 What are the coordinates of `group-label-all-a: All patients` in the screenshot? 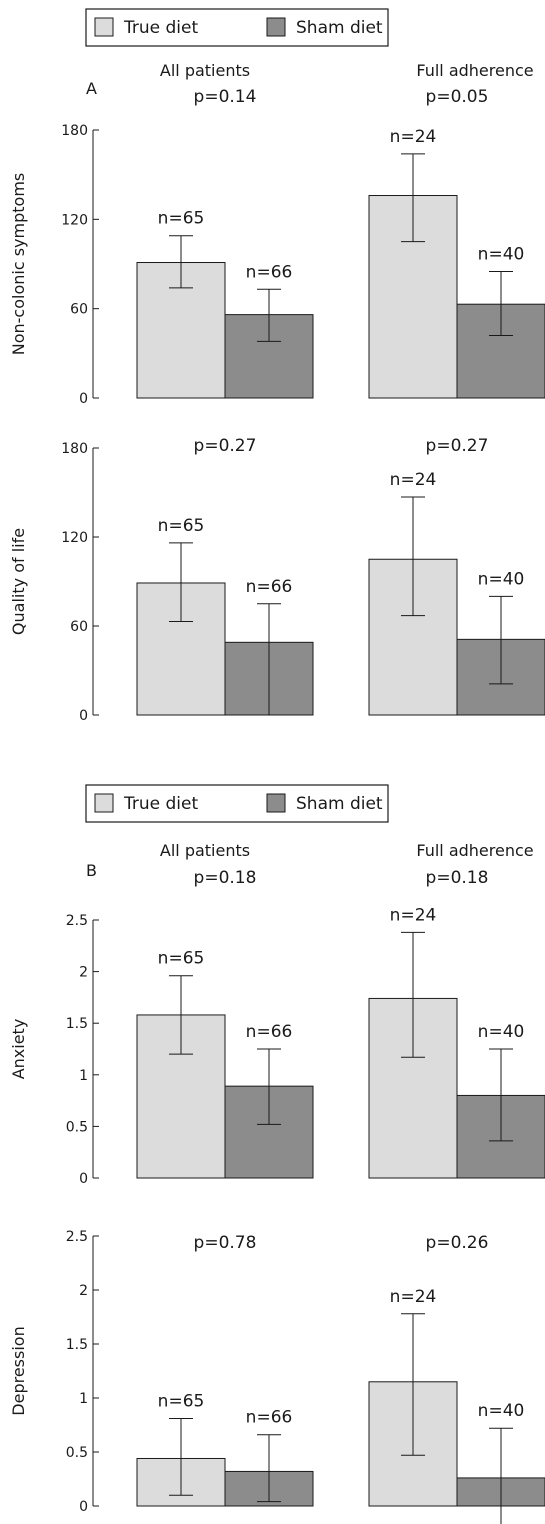 It's located at (205, 70).